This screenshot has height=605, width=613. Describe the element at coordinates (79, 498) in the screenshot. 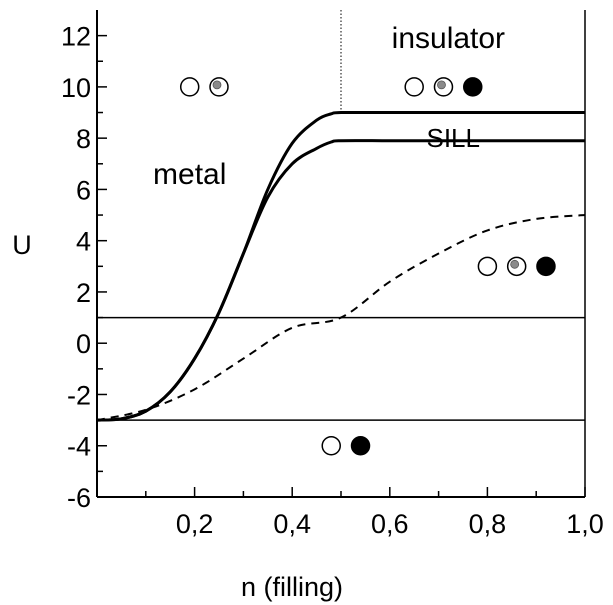

I see `y-tick-label: -6` at that location.